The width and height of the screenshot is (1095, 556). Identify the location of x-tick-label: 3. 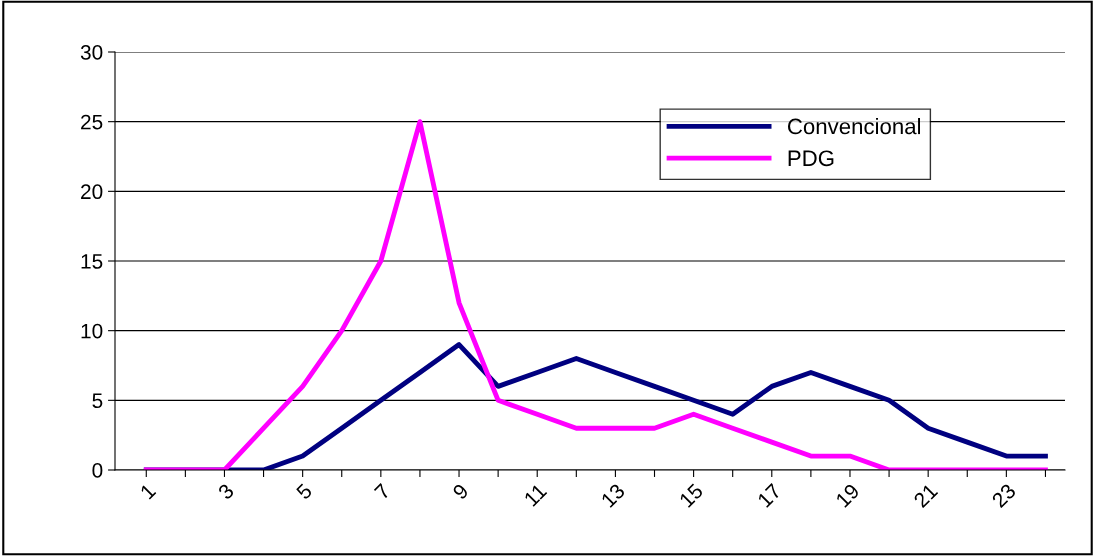
(226, 491).